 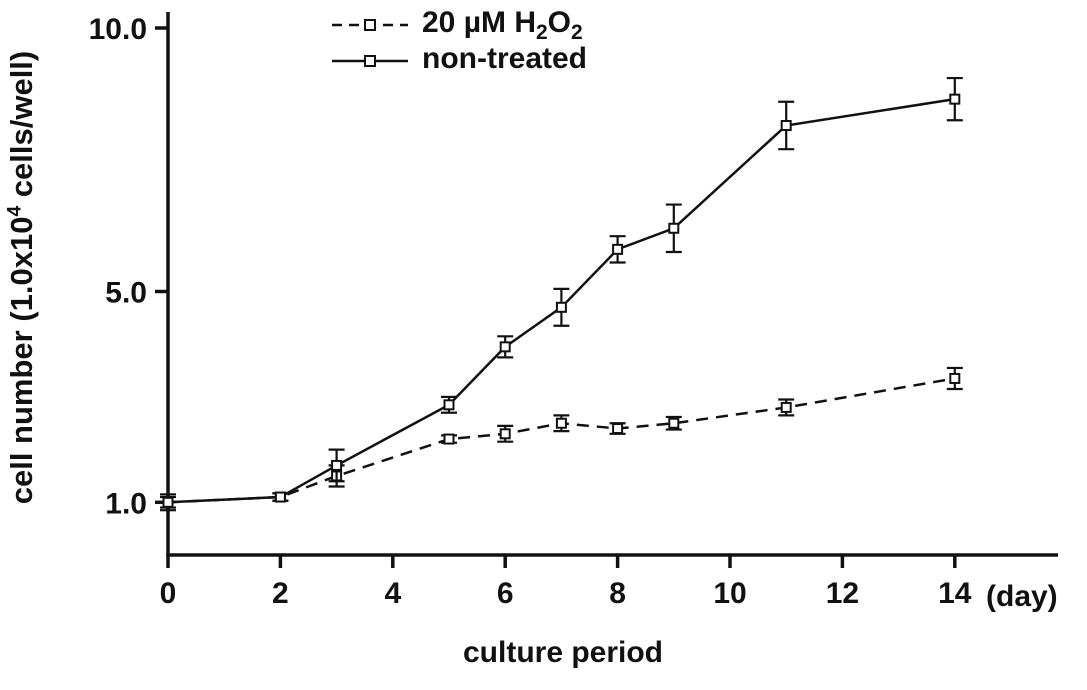 I want to click on x-axis-label: culture period, so click(x=563, y=652).